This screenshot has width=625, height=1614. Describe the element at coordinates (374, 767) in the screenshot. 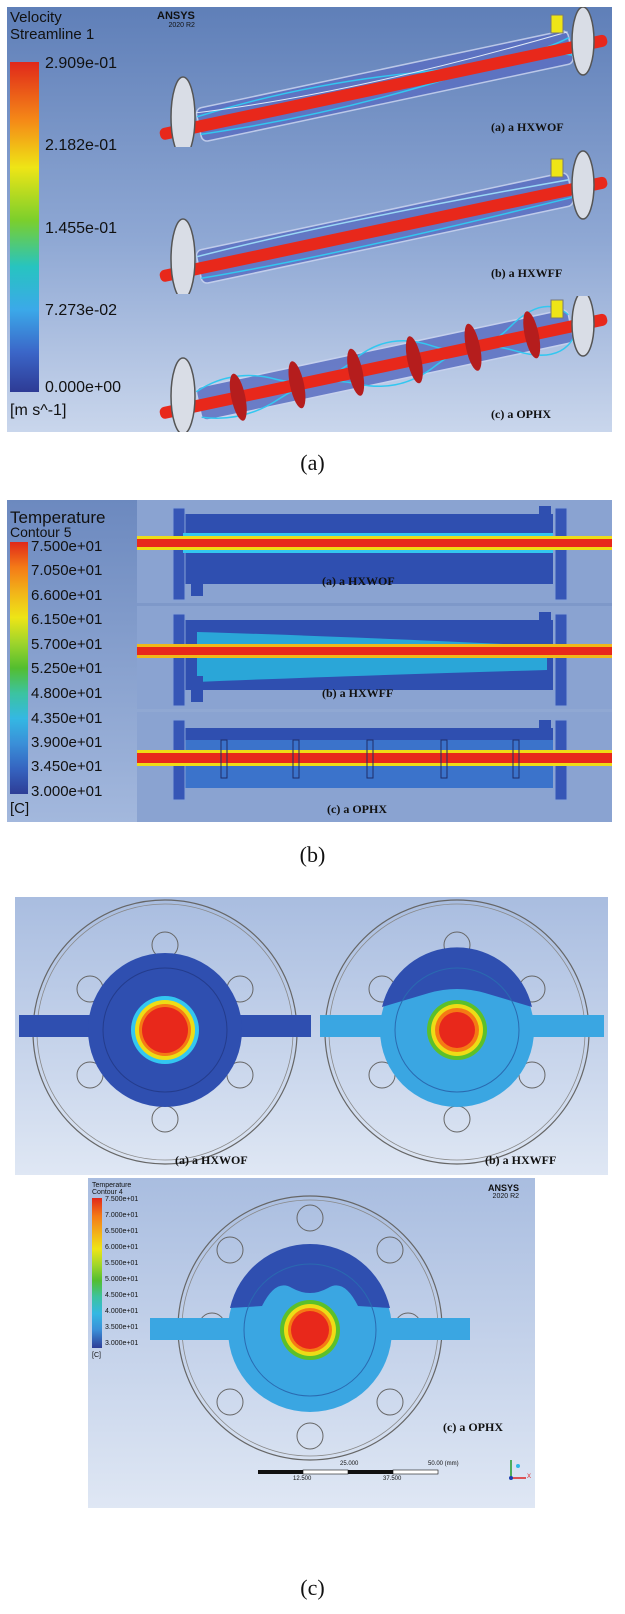

I see `case-ophx-contour: (c) a OPHX` at that location.